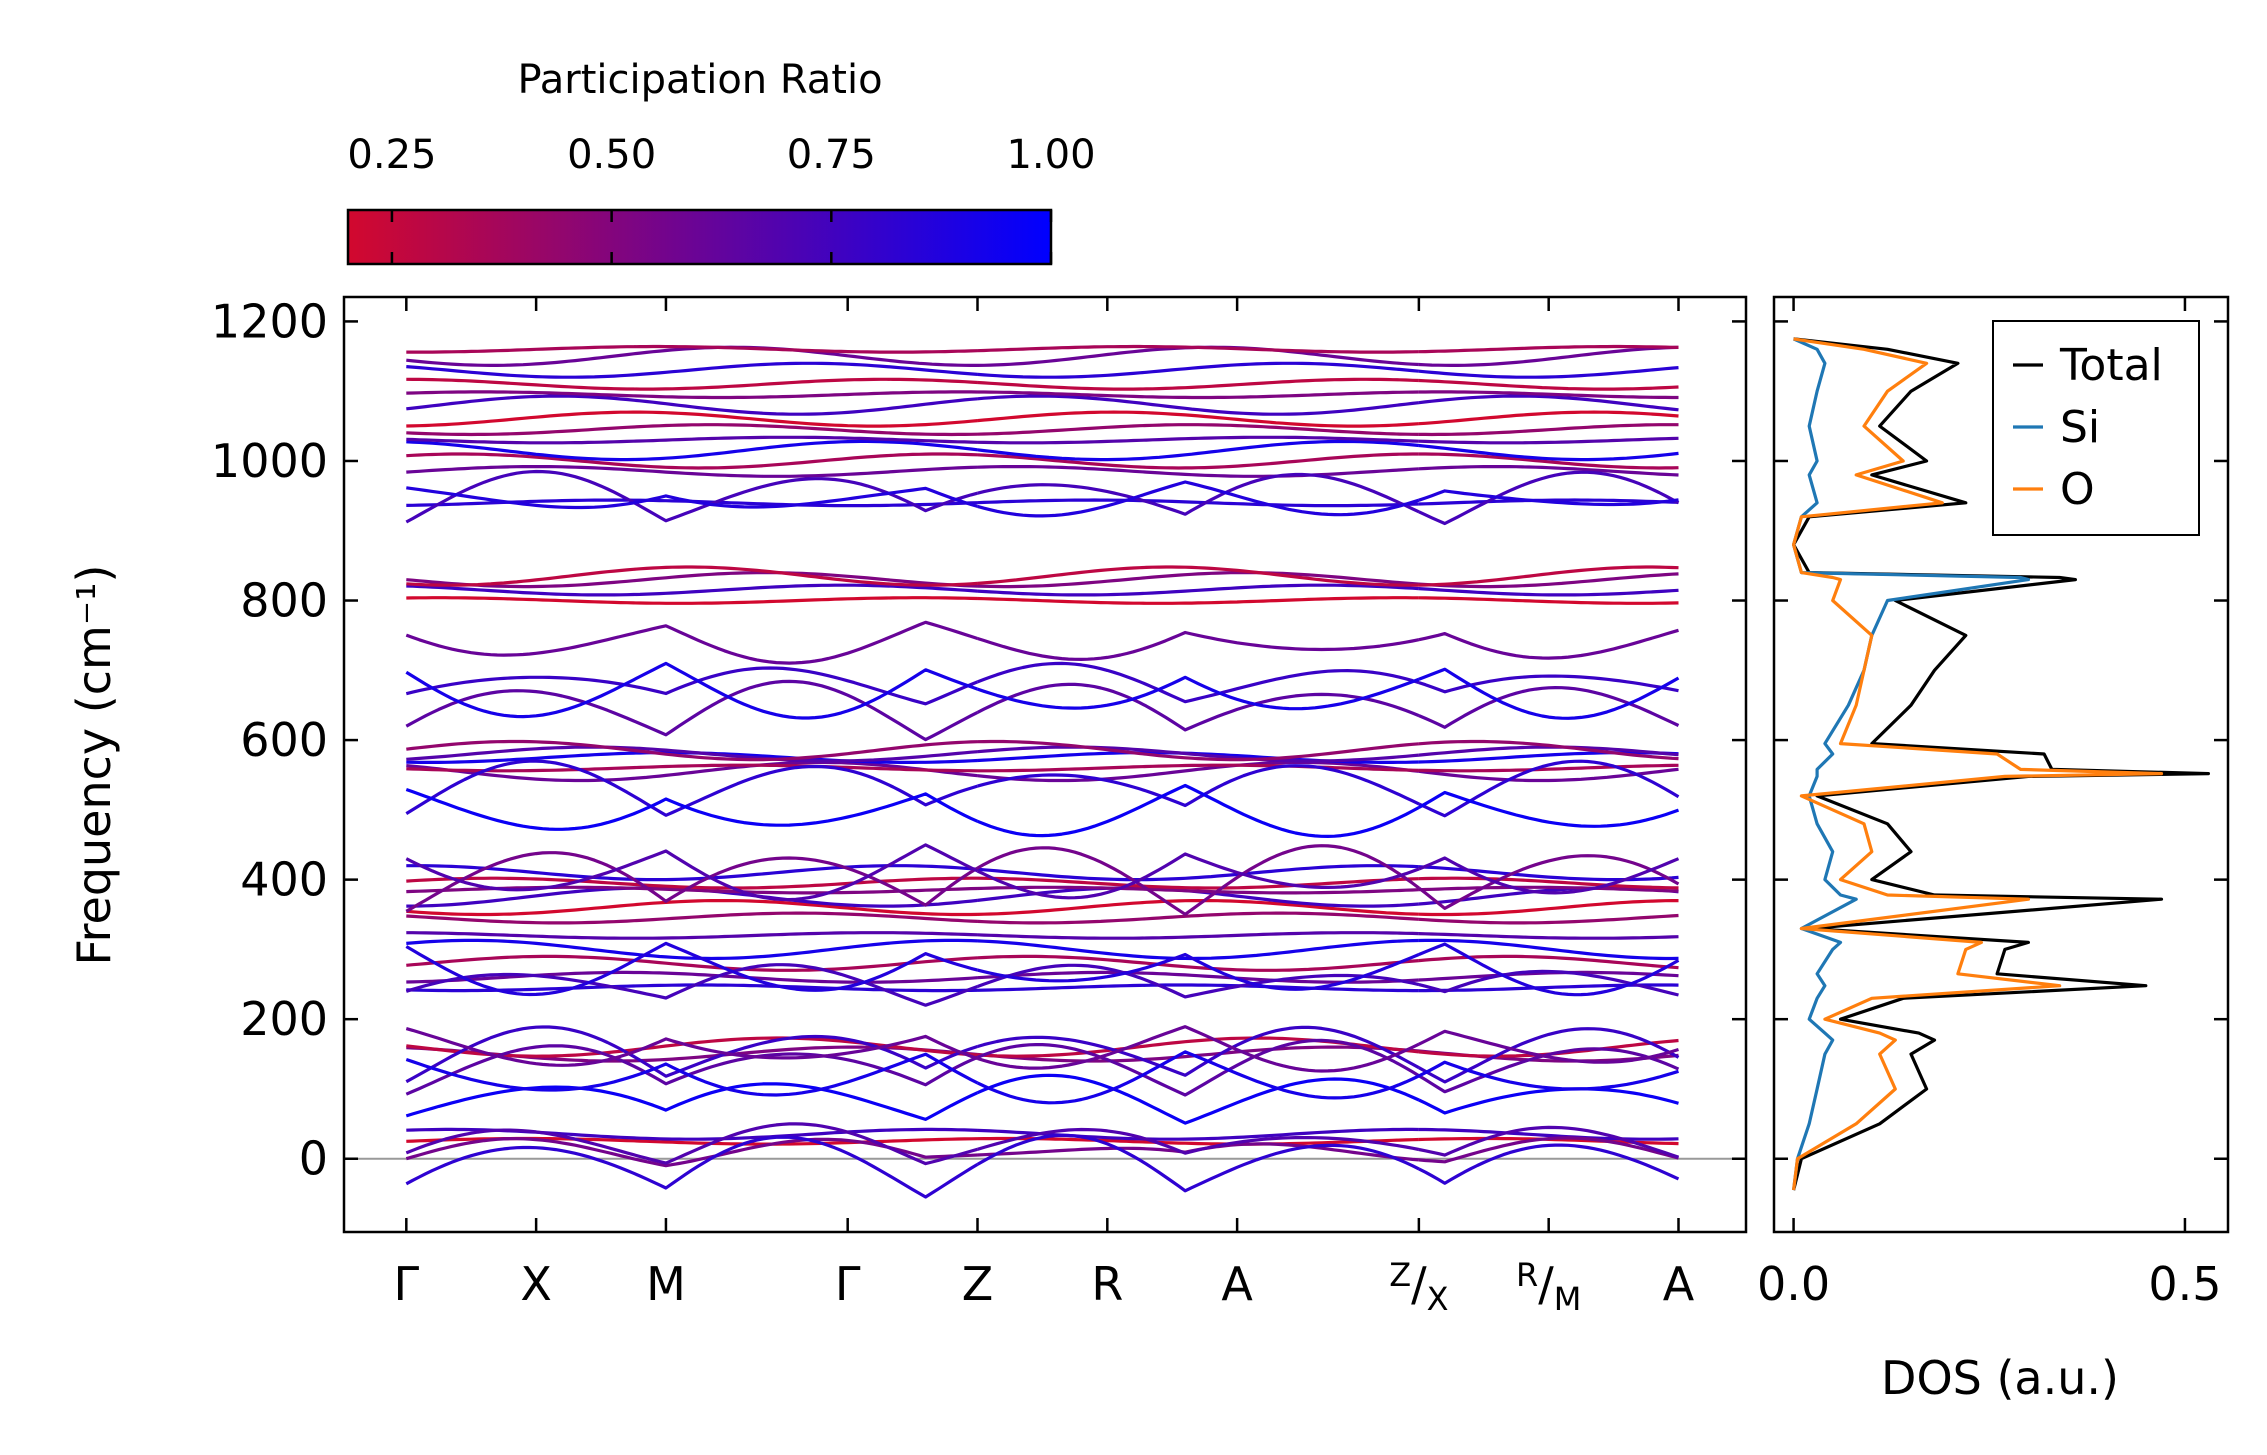 This screenshot has width=2267, height=1455. I want to click on y-tick-label: 400, so click(284, 880).